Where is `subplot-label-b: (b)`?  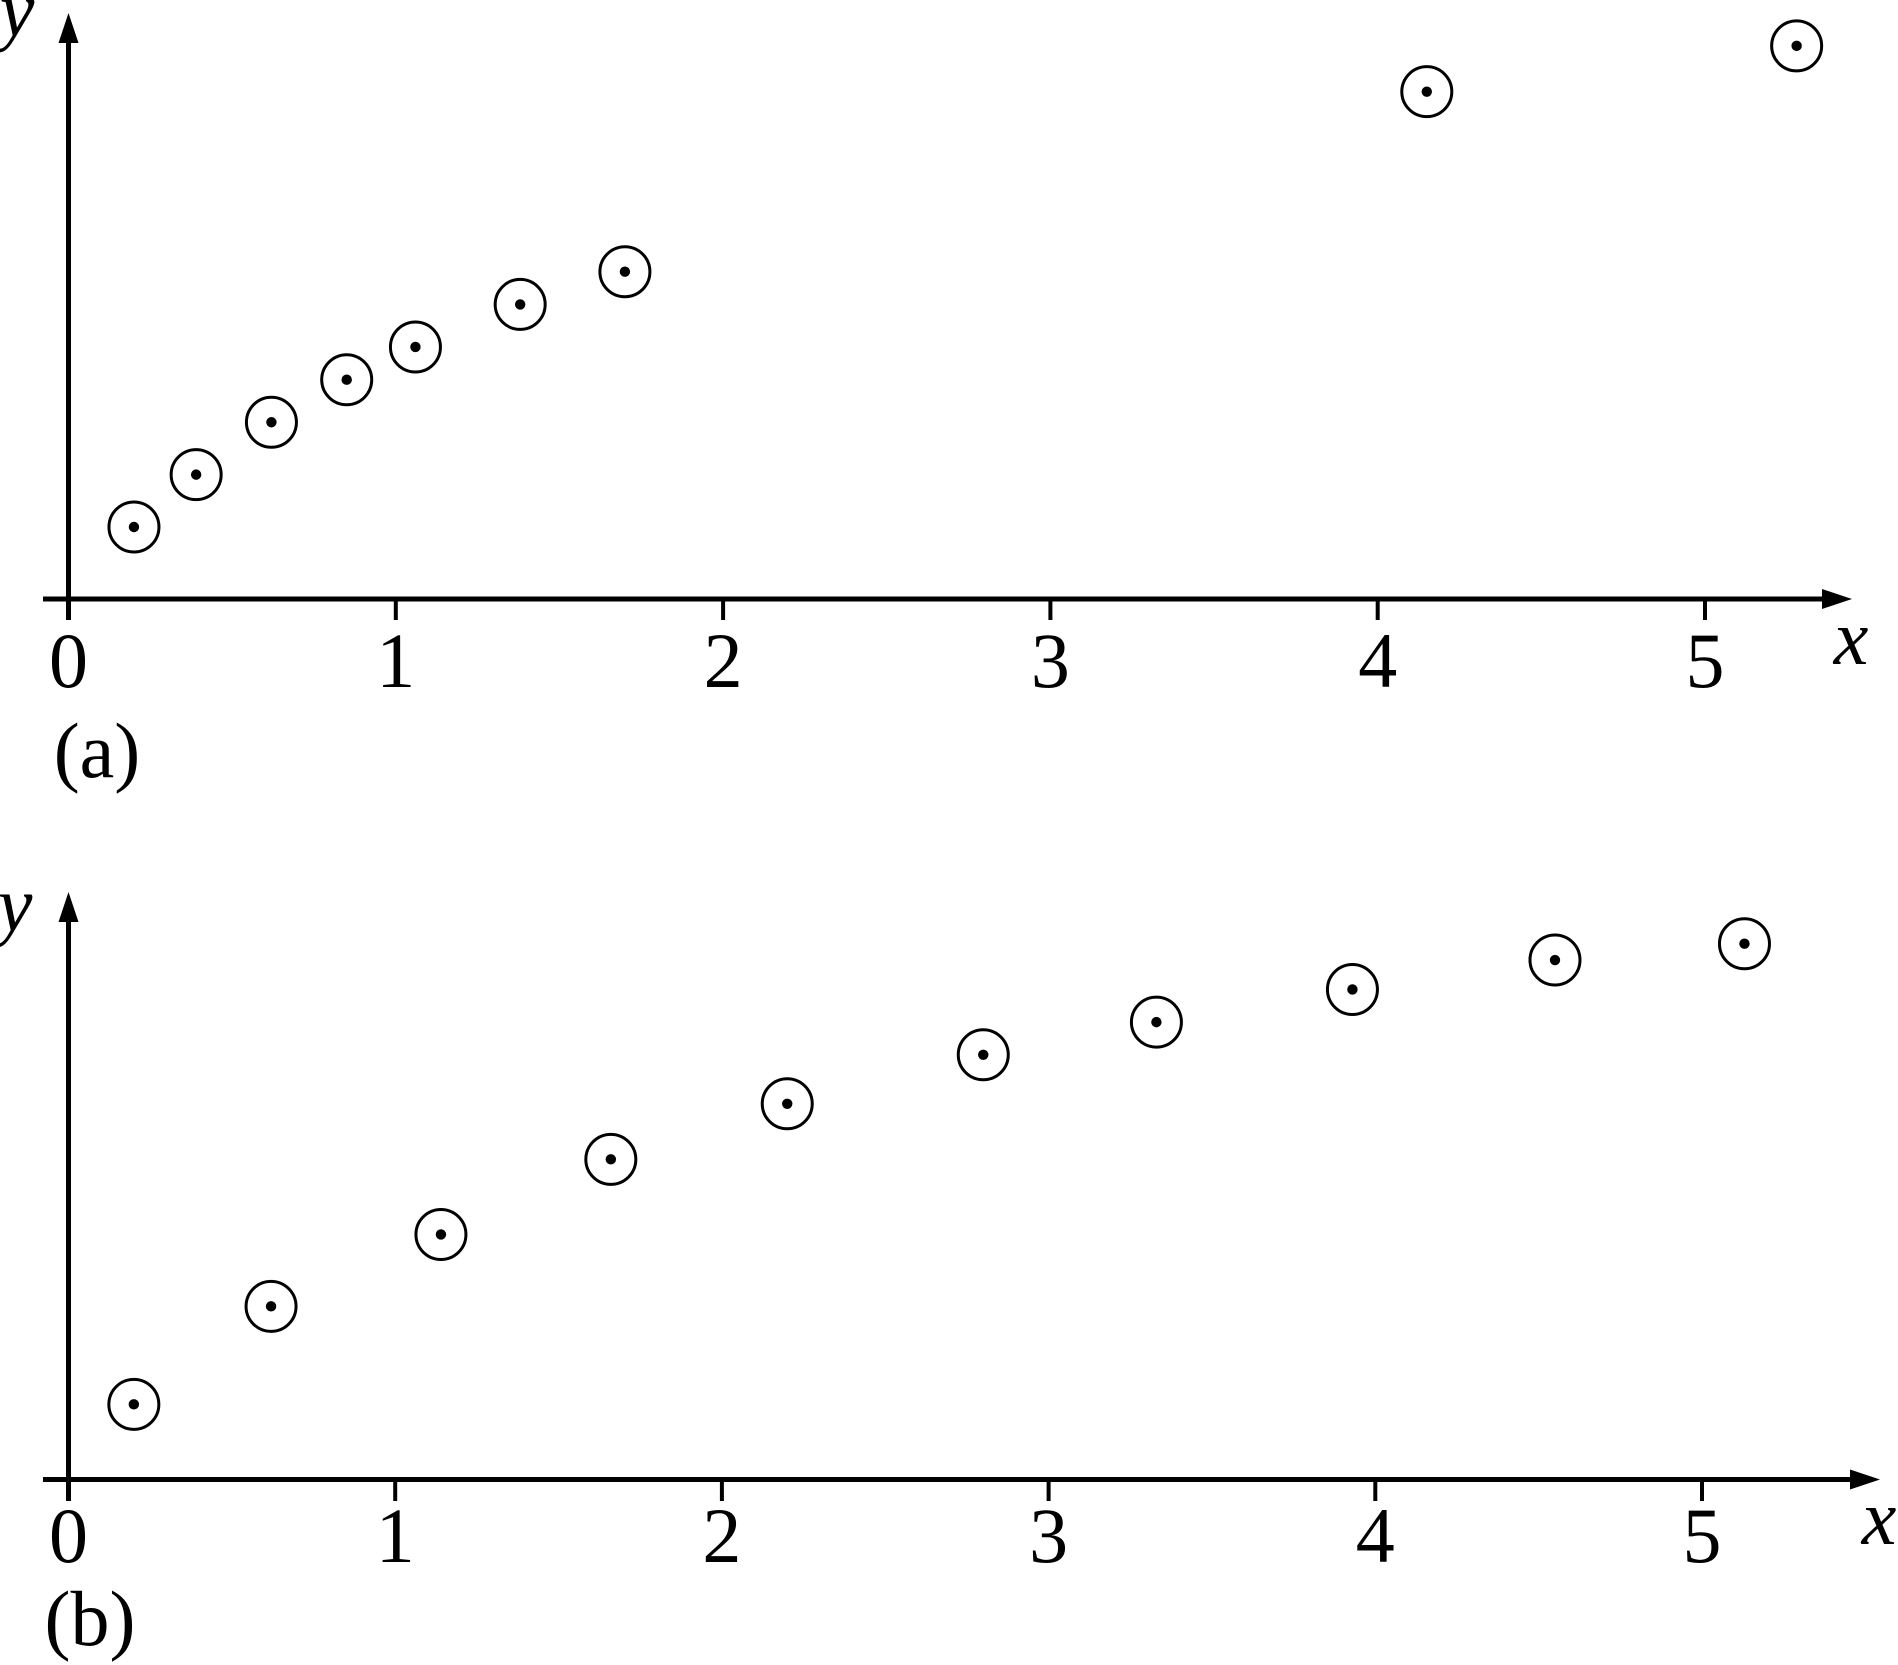
subplot-label-b: (b) is located at coordinates (90, 1618).